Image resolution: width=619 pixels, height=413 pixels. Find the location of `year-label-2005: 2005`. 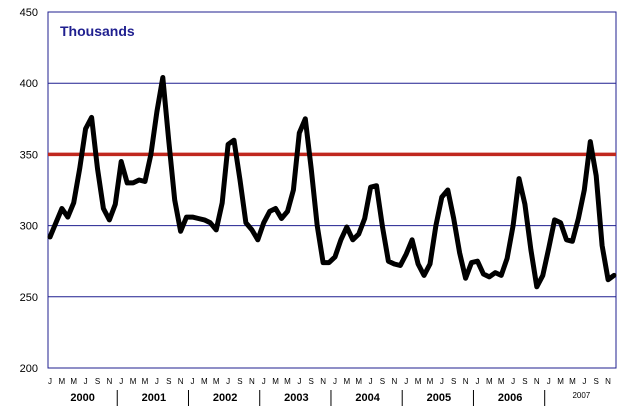

year-label-2005: 2005 is located at coordinates (439, 398).